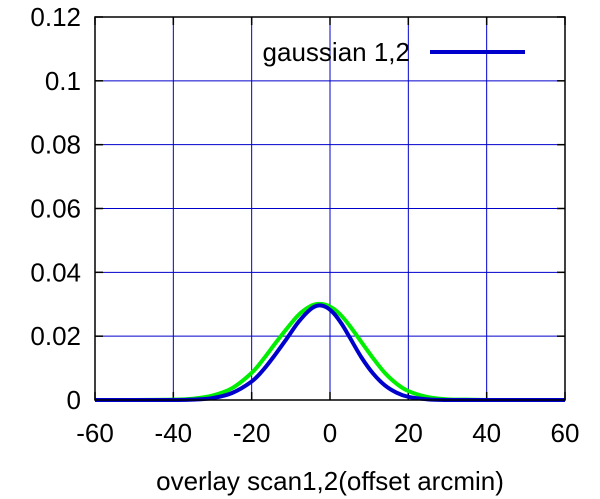 This screenshot has height=499, width=600. What do you see at coordinates (55, 209) in the screenshot?
I see `y-tick-label: 0.06` at bounding box center [55, 209].